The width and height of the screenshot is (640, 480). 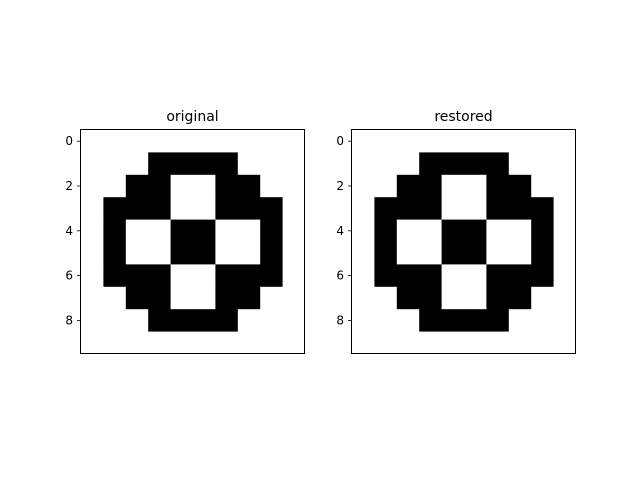 What do you see at coordinates (69, 276) in the screenshot?
I see `y-tick-label: 6` at bounding box center [69, 276].